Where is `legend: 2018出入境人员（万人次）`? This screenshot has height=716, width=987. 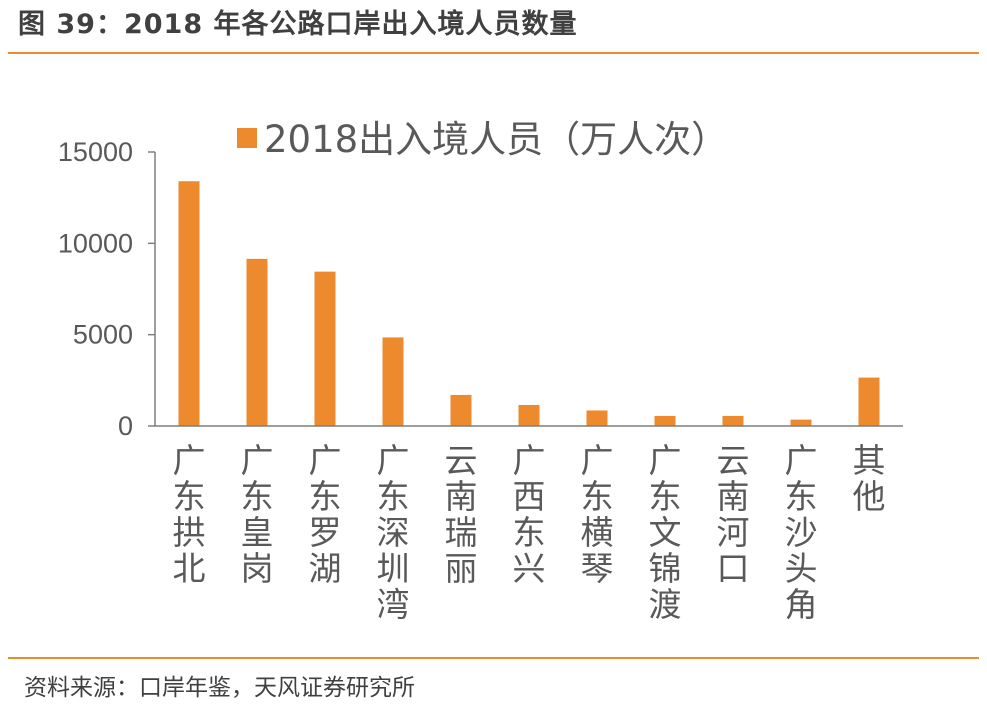 legend: 2018出入境人员（万人次） is located at coordinates (482, 139).